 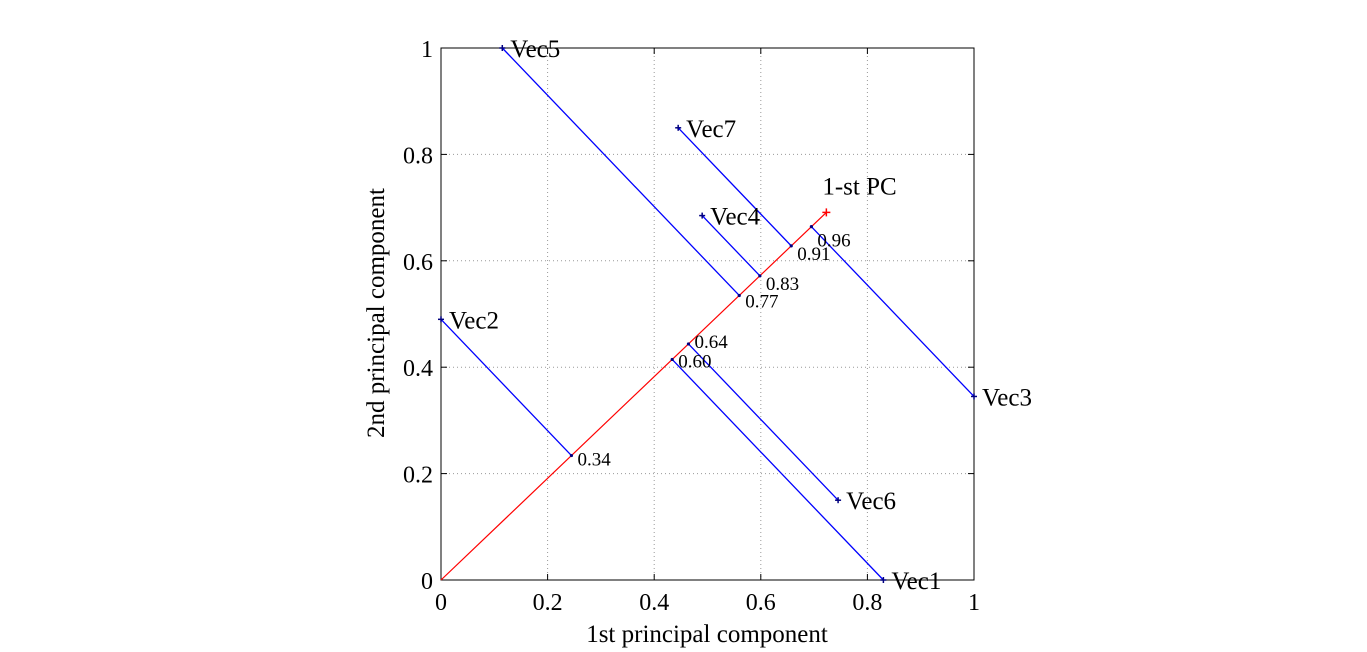 What do you see at coordinates (735, 217) in the screenshot?
I see `point-label-vec4: Vec4` at bounding box center [735, 217].